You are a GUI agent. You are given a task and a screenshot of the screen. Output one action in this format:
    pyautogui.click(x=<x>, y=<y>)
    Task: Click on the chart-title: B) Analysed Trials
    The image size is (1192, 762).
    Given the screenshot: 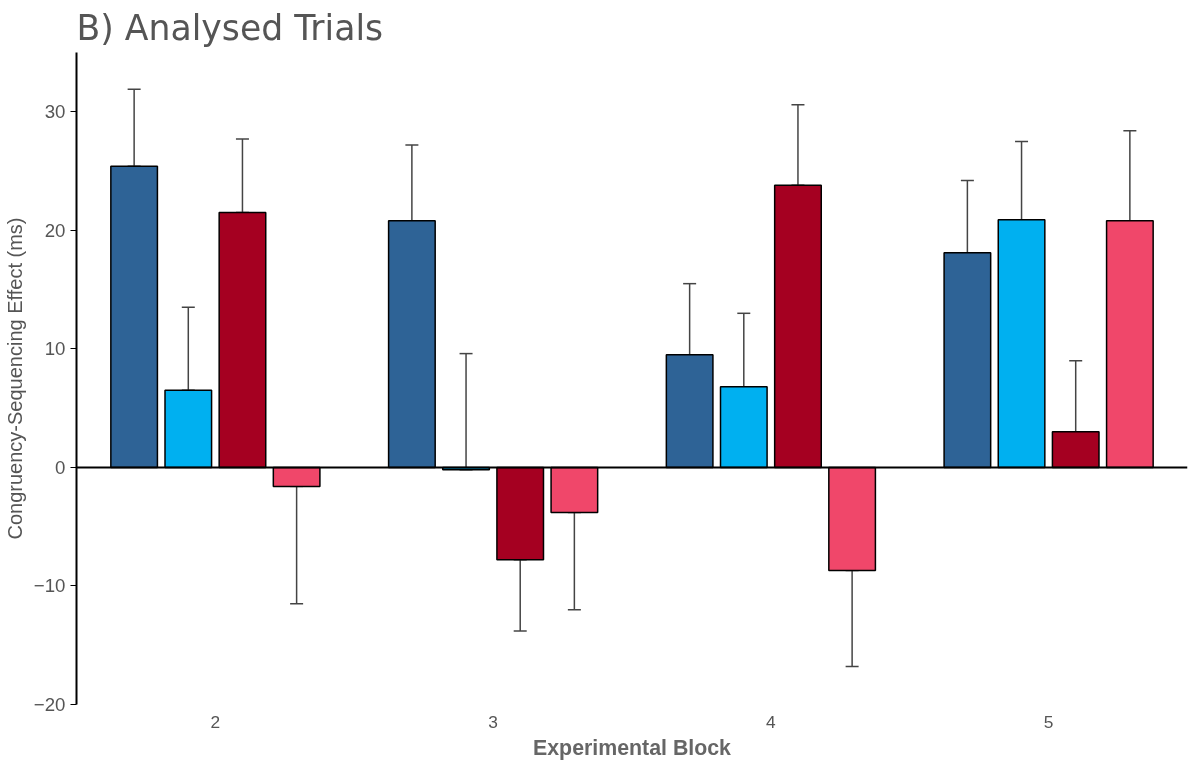 What is the action you would take?
    pyautogui.click(x=230, y=27)
    